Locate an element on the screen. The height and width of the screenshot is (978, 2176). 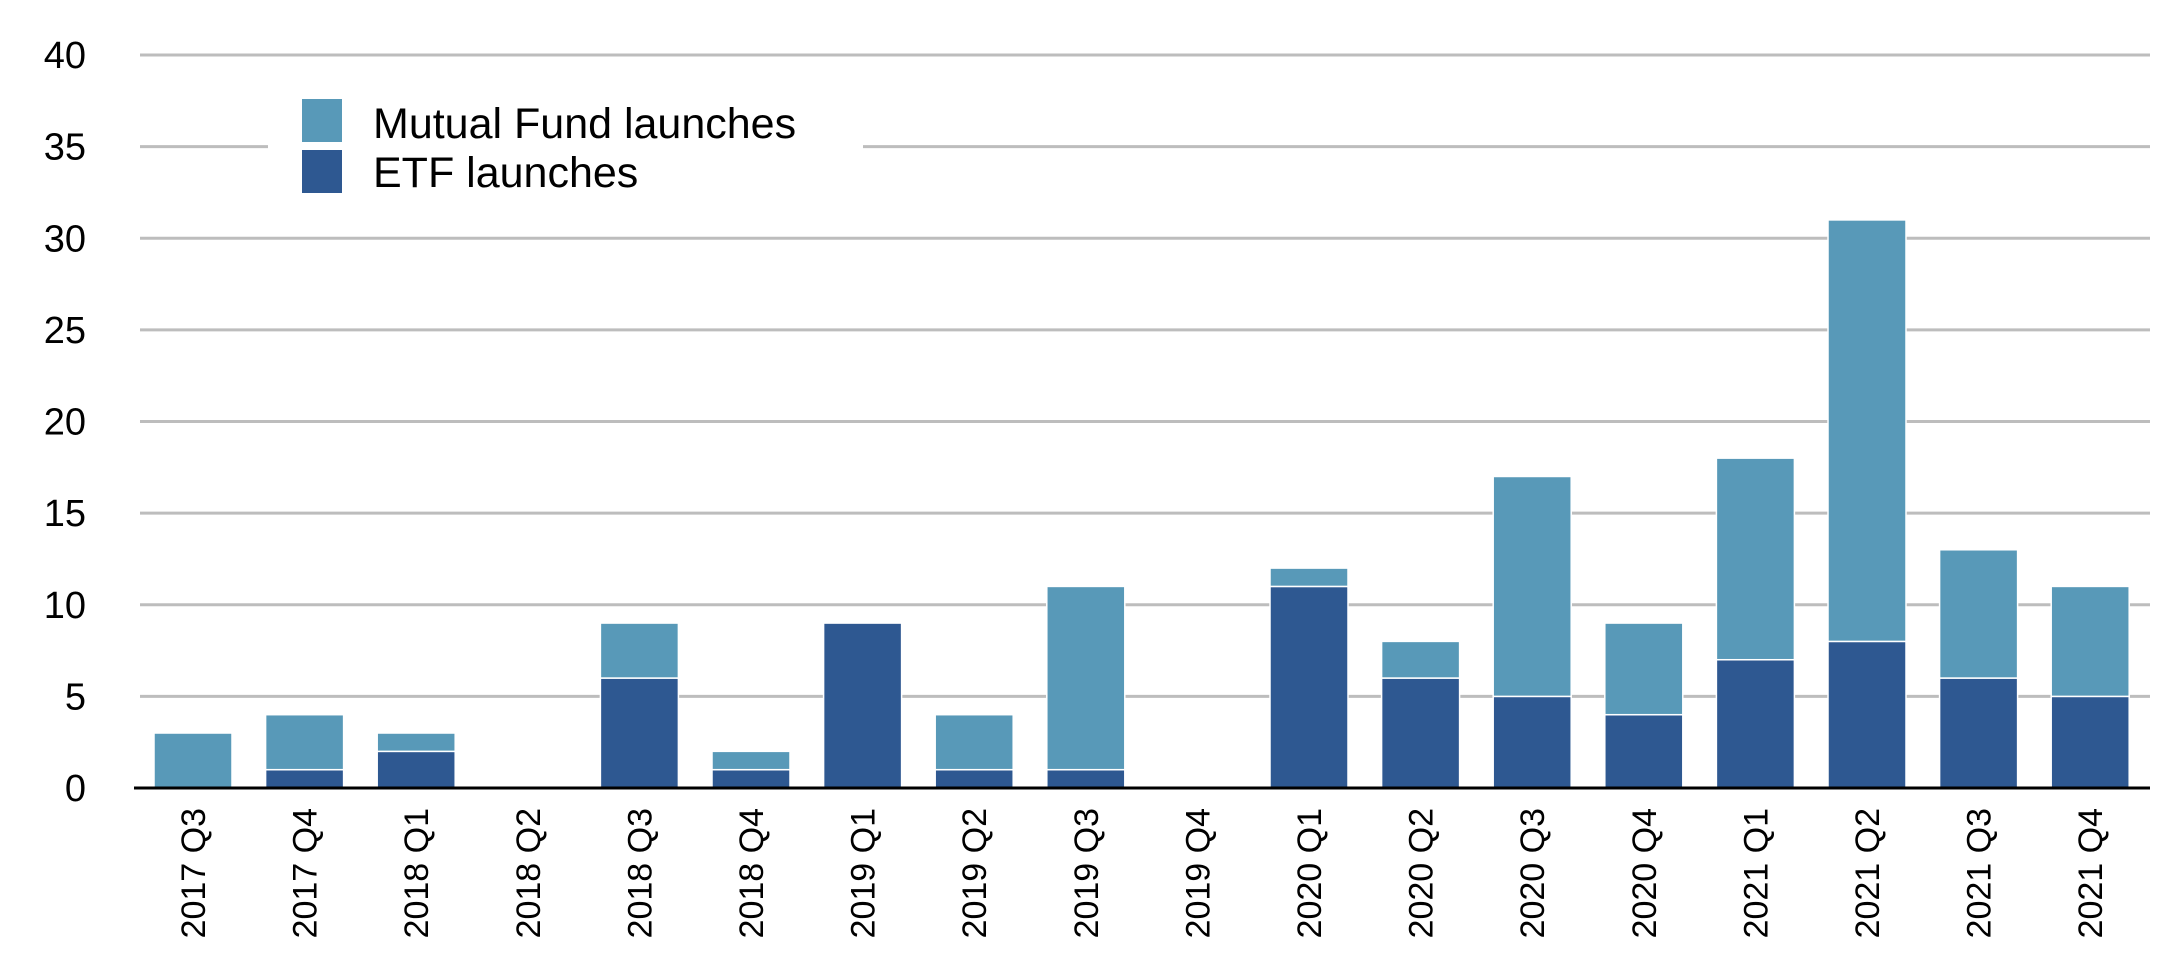
legend-background is located at coordinates (565, 145).